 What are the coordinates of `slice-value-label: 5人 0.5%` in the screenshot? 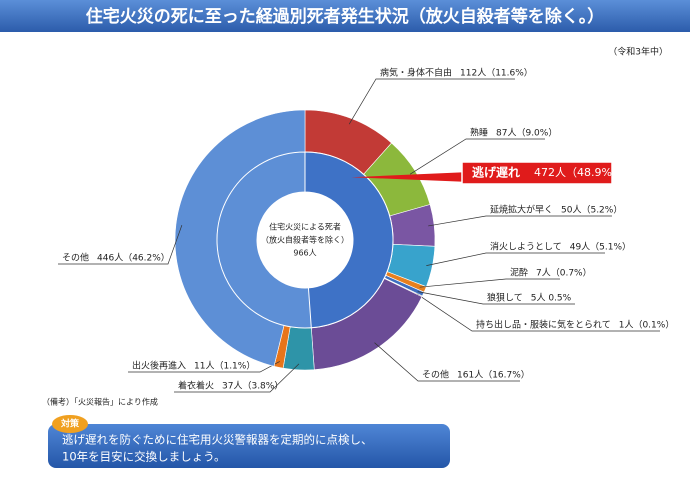 It's located at (551, 298).